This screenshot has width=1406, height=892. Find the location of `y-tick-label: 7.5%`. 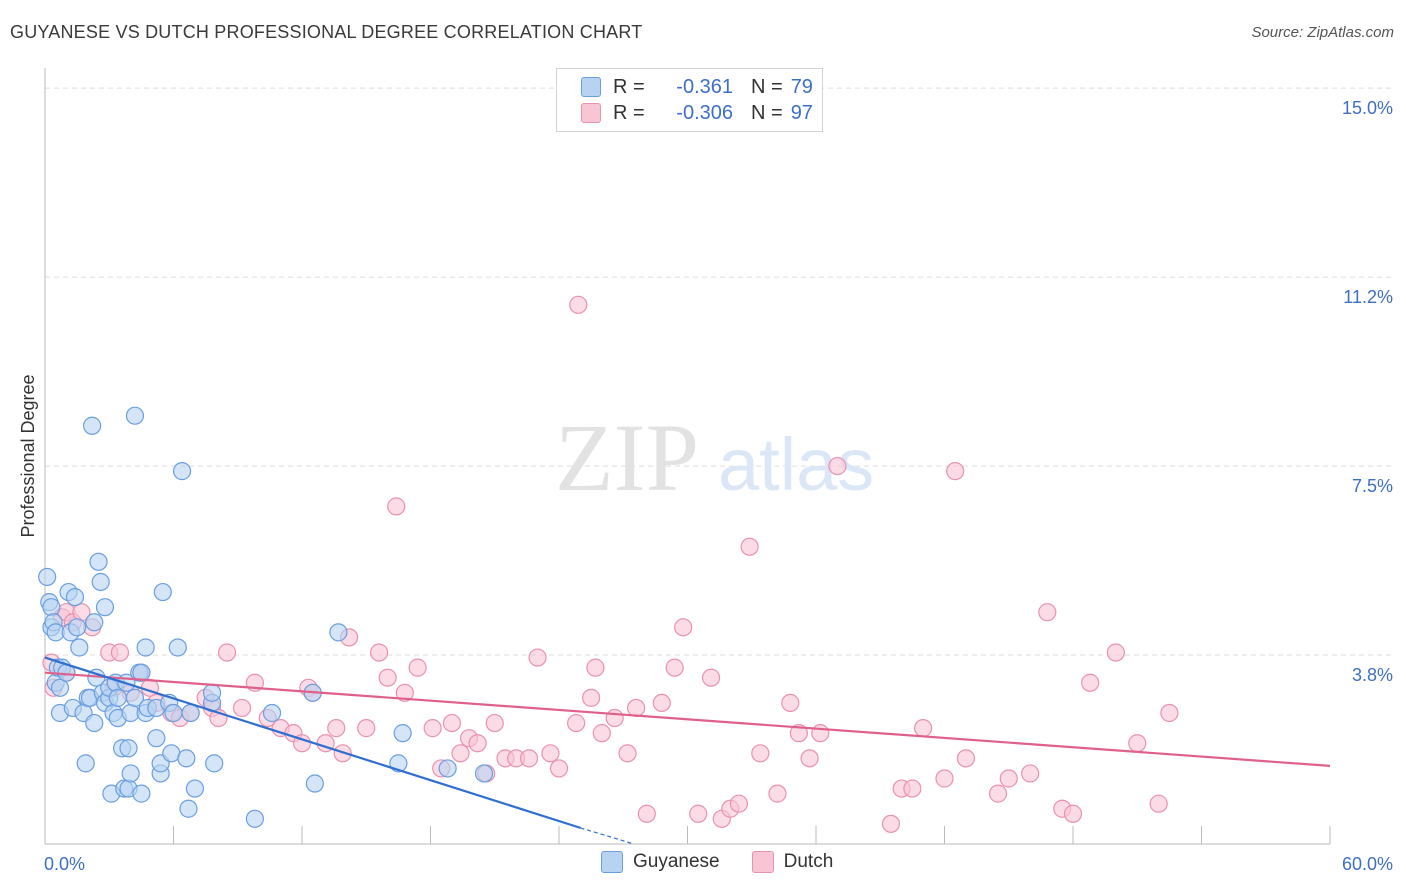

y-tick-label: 7.5% is located at coordinates (1372, 486).